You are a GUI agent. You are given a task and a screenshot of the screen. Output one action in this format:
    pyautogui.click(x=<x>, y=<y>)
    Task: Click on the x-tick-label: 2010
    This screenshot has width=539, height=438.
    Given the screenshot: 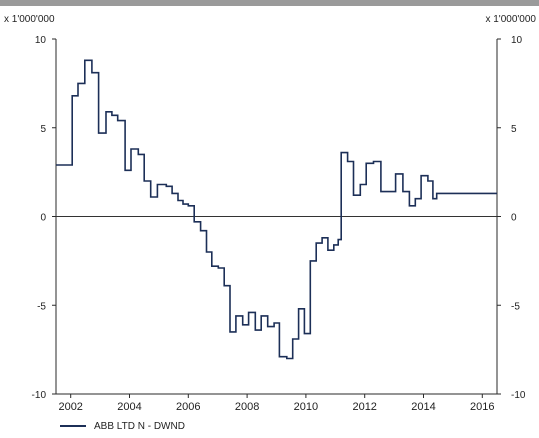 What is the action you would take?
    pyautogui.click(x=306, y=407)
    